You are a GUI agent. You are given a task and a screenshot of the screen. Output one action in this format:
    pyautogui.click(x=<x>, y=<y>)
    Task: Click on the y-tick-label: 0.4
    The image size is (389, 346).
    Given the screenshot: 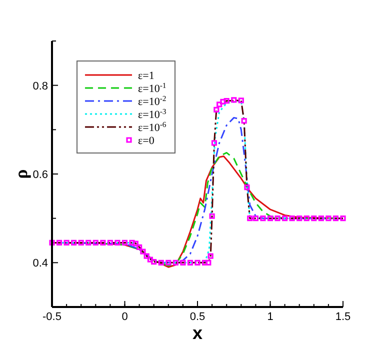 What is the action you would take?
    pyautogui.click(x=40, y=264)
    